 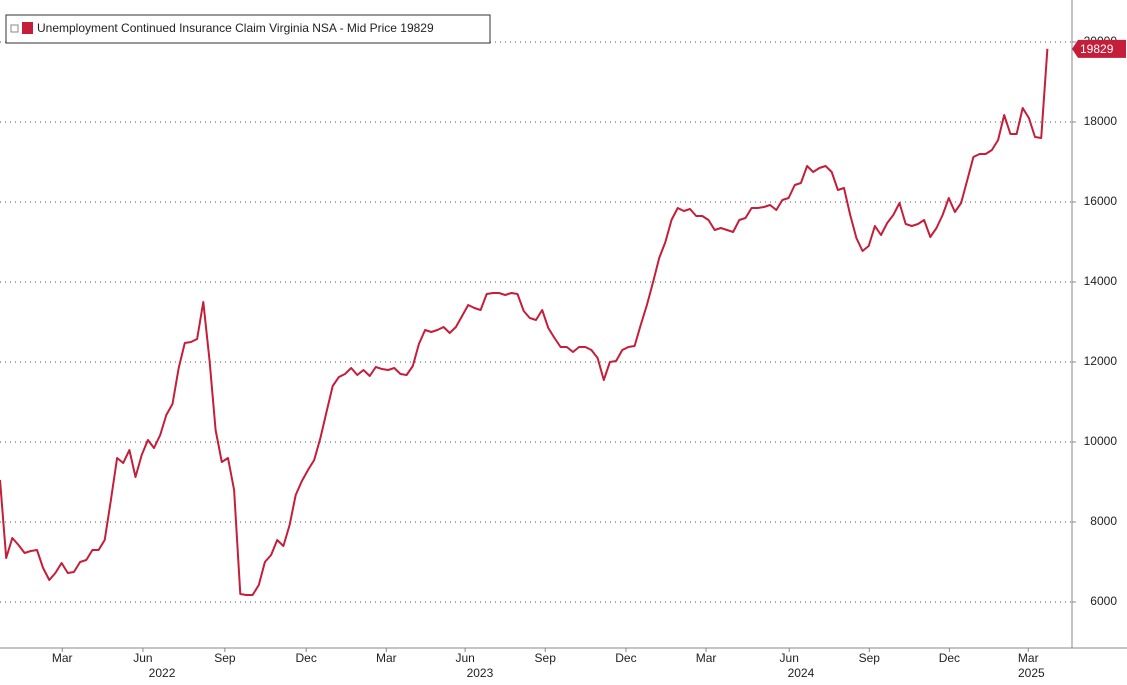 What do you see at coordinates (1103, 521) in the screenshot?
I see `y-tick-label: 8000` at bounding box center [1103, 521].